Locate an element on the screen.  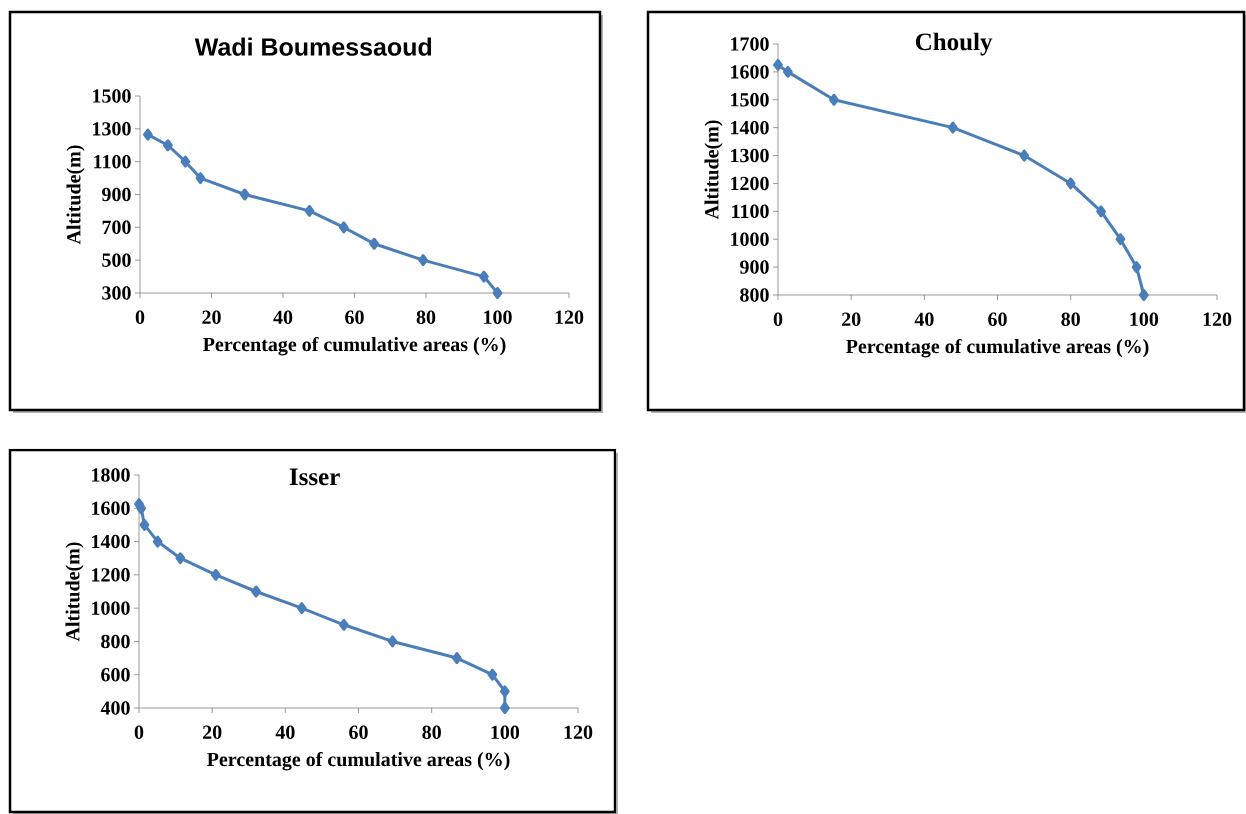
y-tick-label: 600 is located at coordinates (115, 674).